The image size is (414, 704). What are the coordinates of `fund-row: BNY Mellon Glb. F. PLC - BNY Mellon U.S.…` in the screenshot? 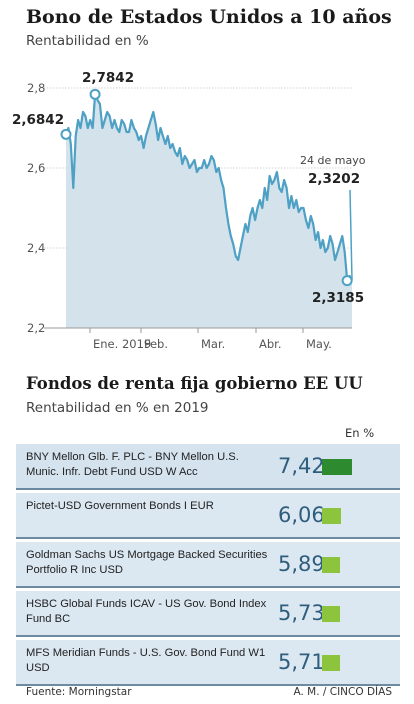 It's located at (208, 467).